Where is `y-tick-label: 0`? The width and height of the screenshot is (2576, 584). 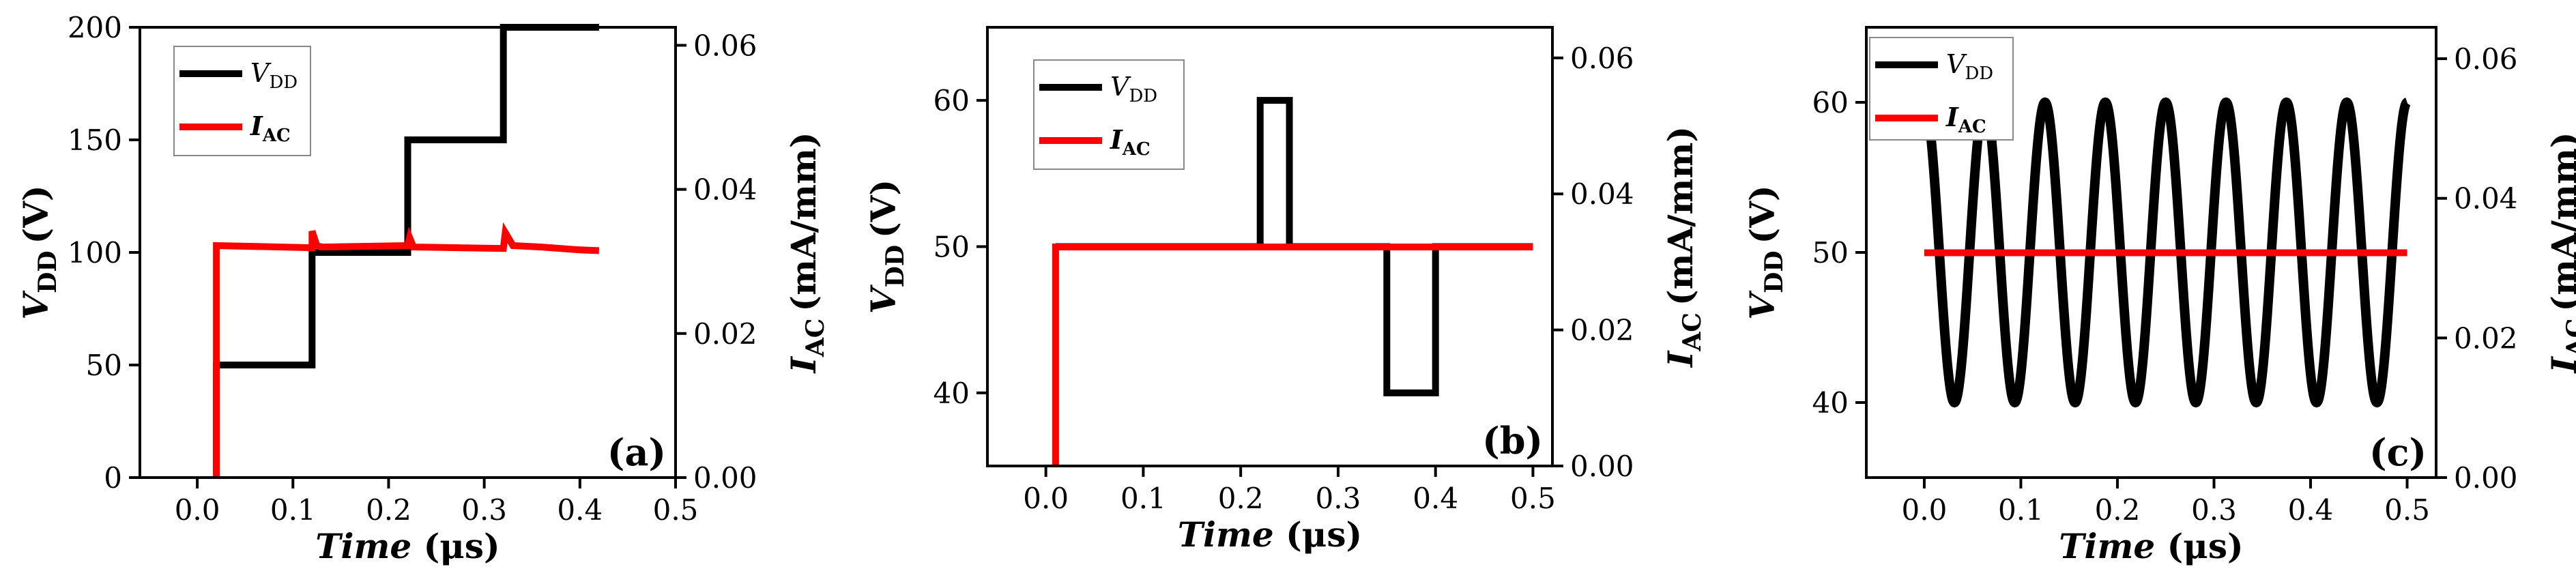 y-tick-label: 0 is located at coordinates (113, 478).